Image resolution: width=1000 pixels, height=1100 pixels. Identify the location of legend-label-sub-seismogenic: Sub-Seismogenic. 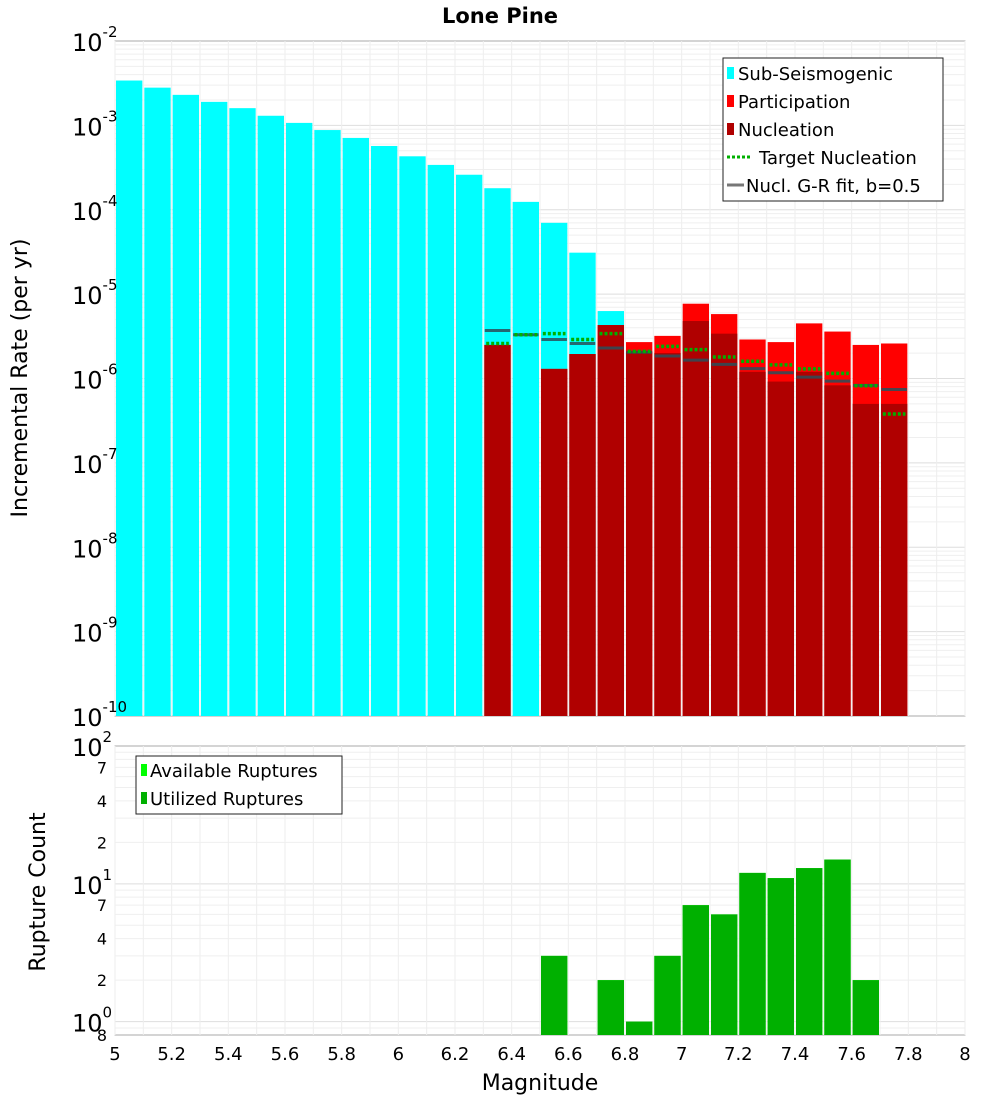
(815, 74).